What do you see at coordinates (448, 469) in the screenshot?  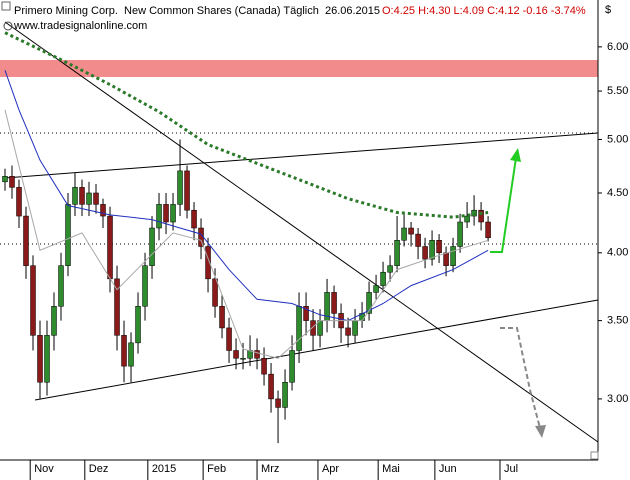 I see `x-tick-label: Jun` at bounding box center [448, 469].